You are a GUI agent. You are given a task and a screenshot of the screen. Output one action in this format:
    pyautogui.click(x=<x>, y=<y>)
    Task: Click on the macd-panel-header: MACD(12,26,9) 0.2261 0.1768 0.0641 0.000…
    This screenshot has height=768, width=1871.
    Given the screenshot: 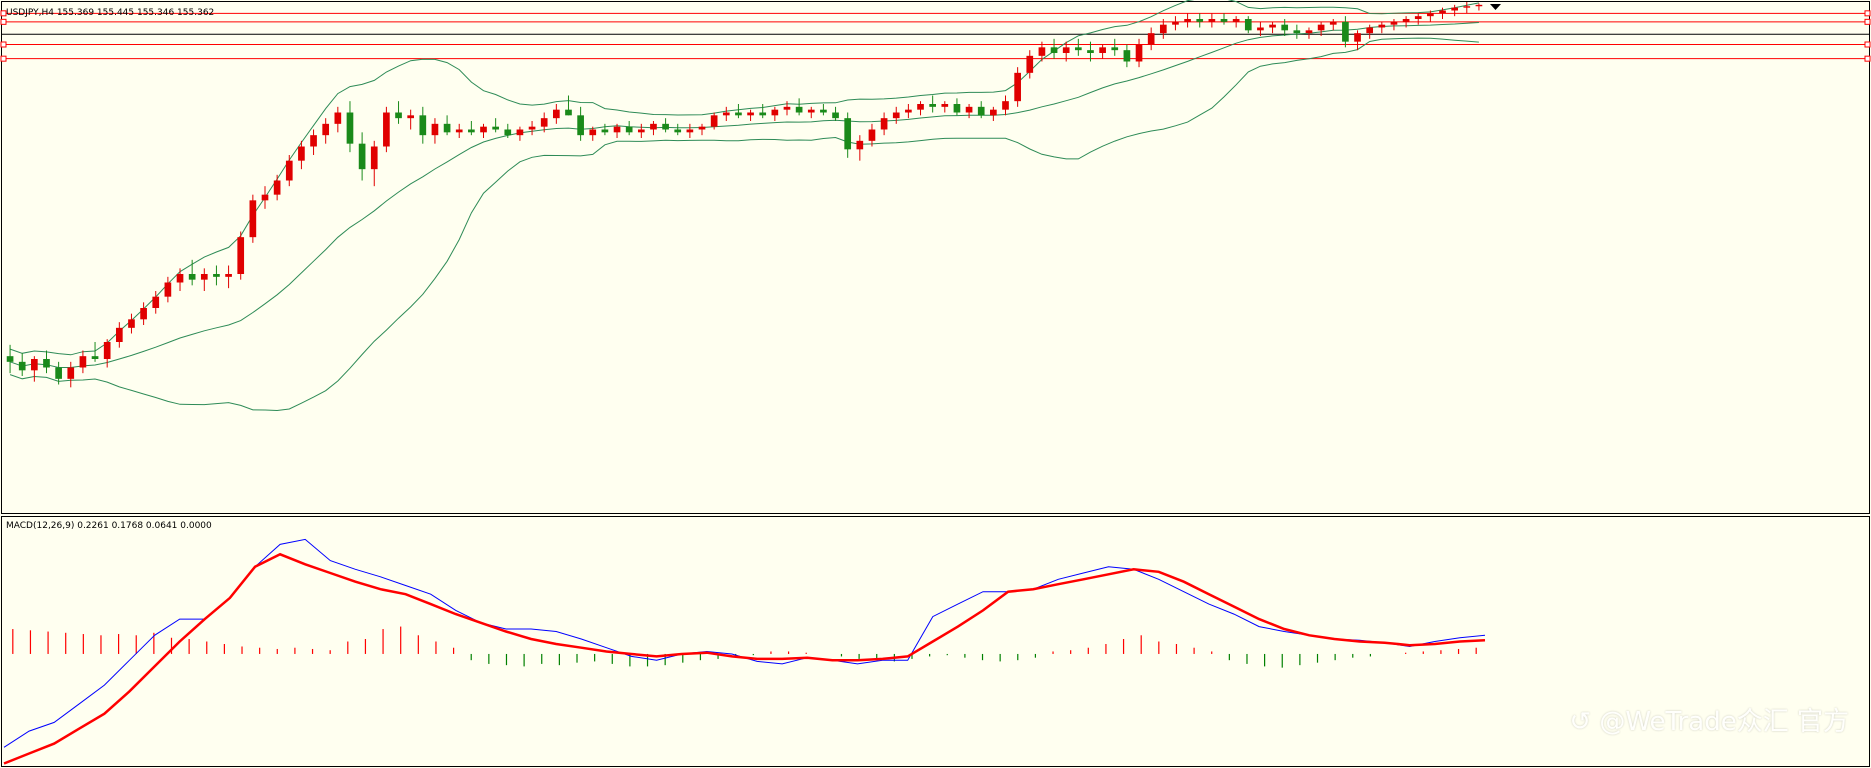 What is the action you would take?
    pyautogui.click(x=109, y=526)
    